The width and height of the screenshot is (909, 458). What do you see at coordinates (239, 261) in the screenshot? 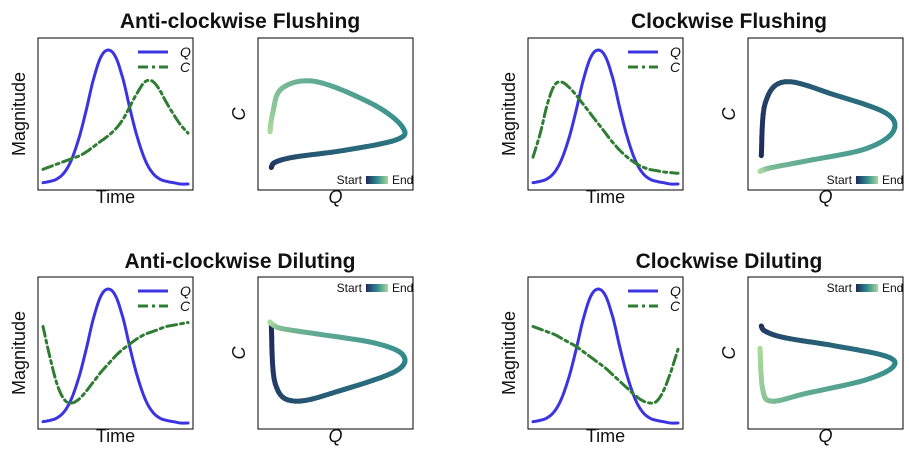
I see `subplot-title: Anti-clockwise Diluting` at bounding box center [239, 261].